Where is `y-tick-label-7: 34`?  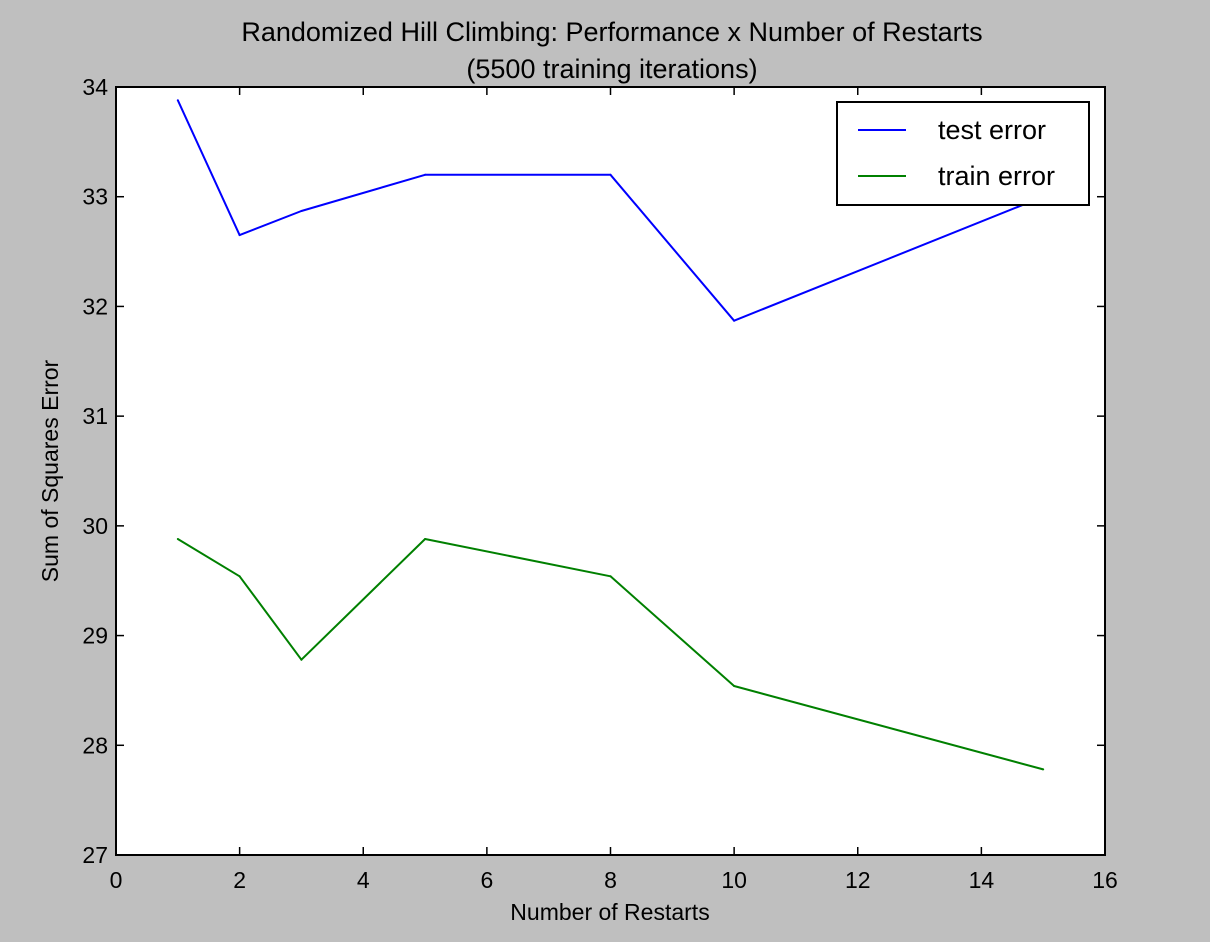
y-tick-label-7: 34 is located at coordinates (95, 87).